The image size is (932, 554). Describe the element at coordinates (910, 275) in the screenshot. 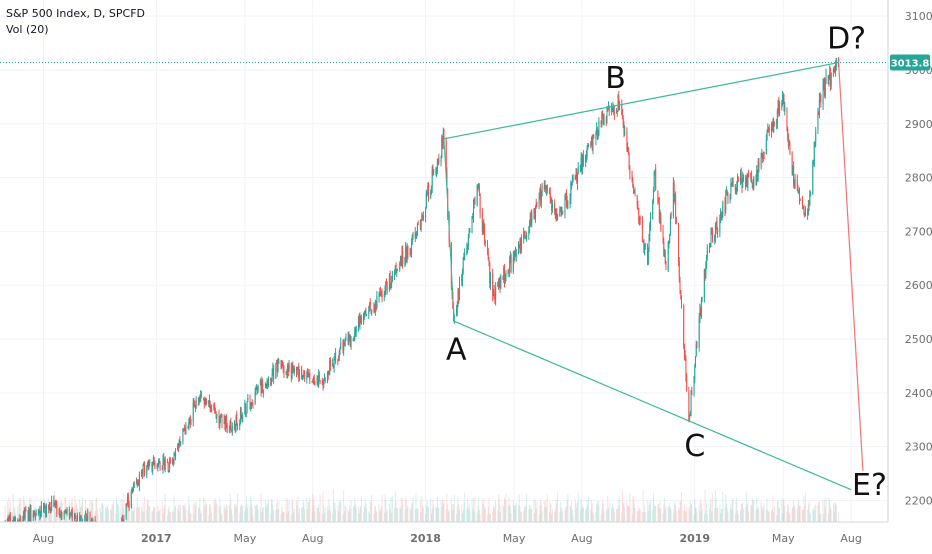

I see `price-axis-bg` at that location.